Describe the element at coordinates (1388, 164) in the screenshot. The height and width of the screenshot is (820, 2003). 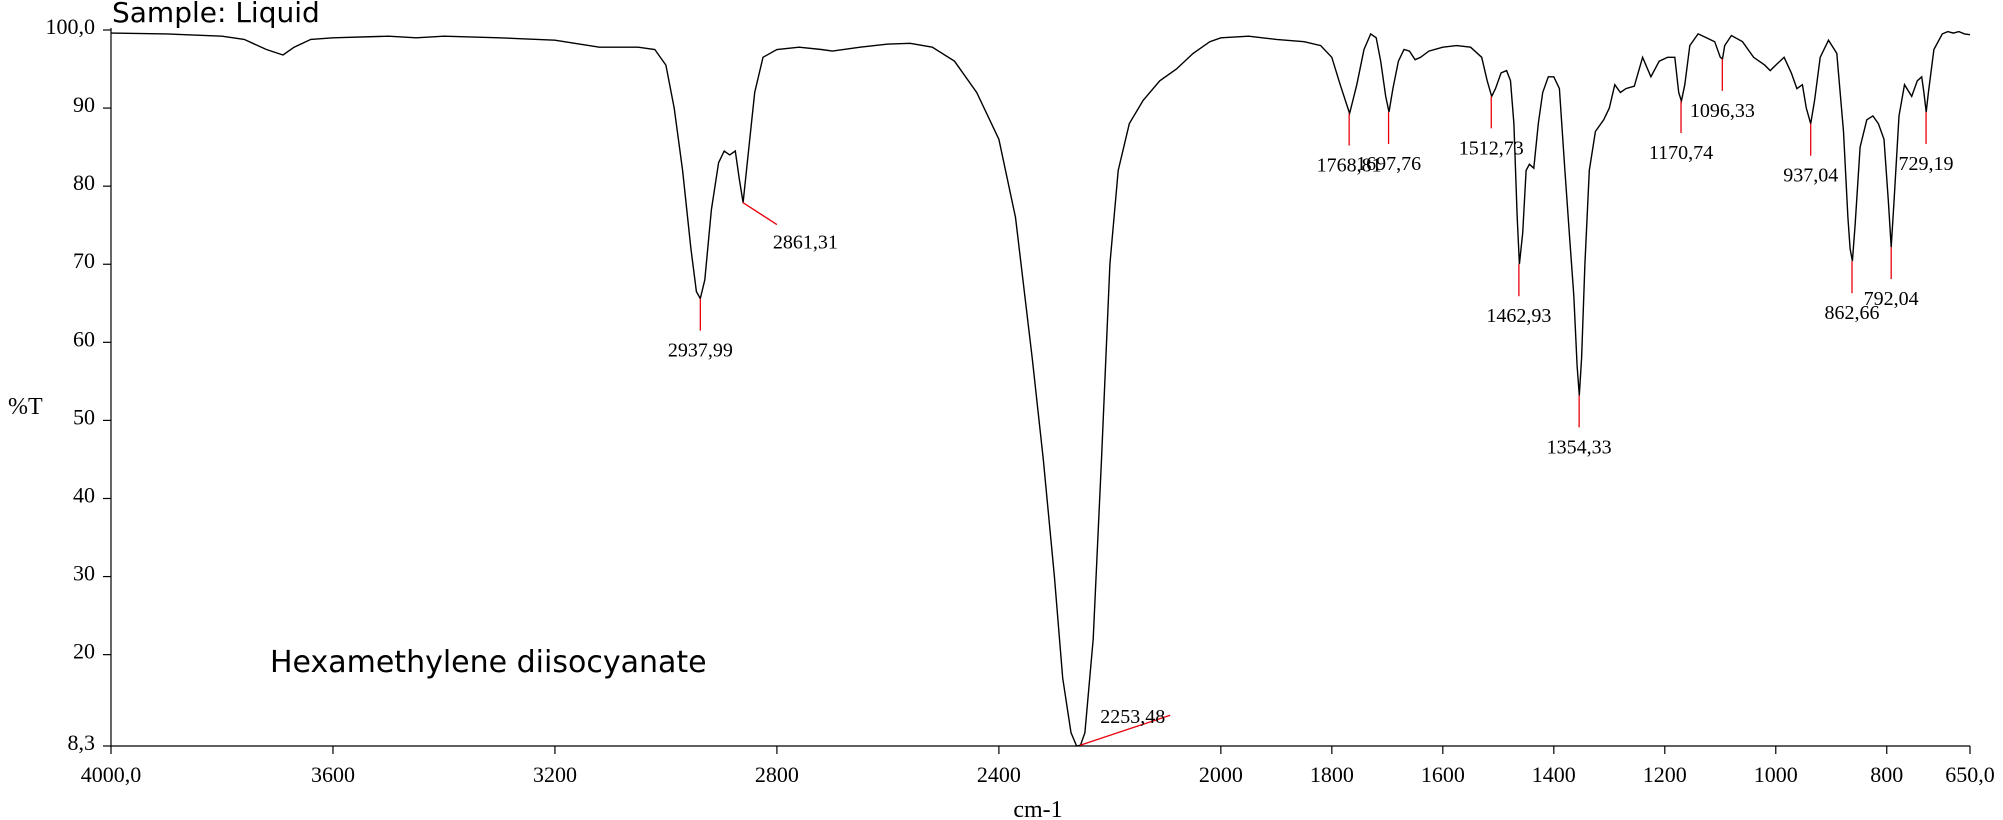
I see `peak-label: 1697,76` at that location.